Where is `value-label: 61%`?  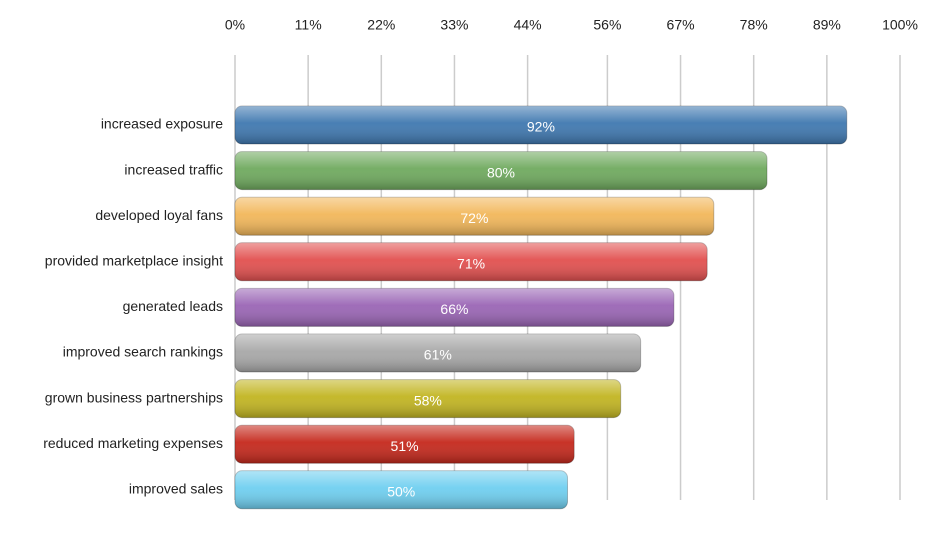 value-label: 61% is located at coordinates (438, 355).